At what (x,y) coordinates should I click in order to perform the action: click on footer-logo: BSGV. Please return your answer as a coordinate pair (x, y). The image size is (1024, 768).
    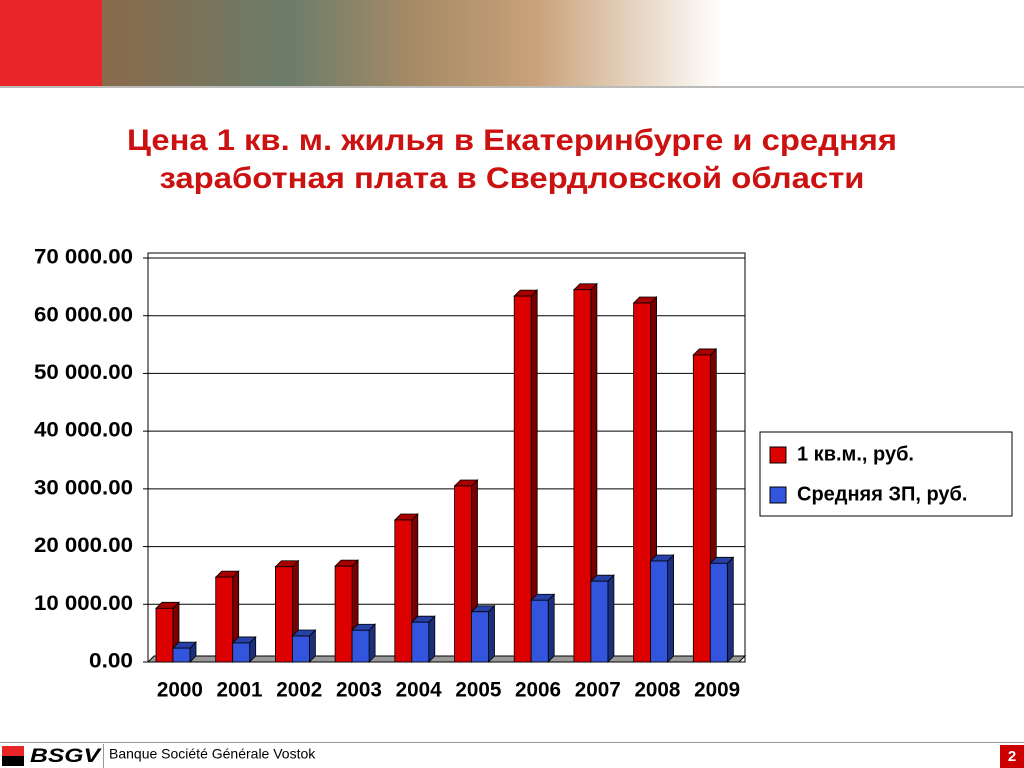
    Looking at the image, I should click on (66, 756).